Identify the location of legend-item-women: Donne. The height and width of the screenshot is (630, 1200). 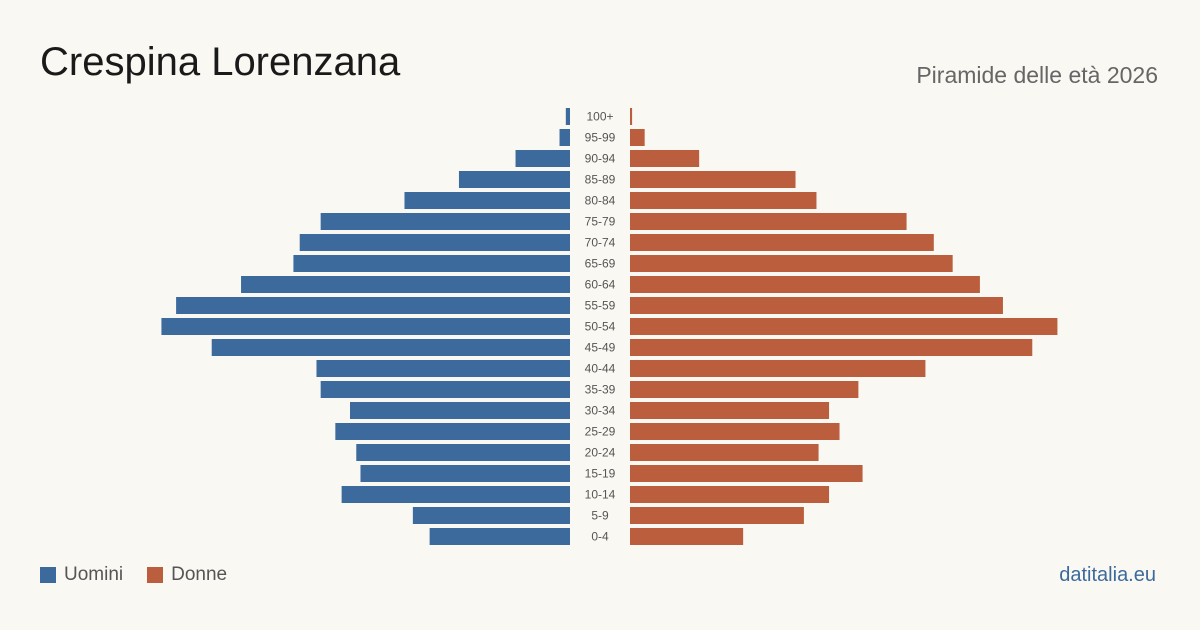
(187, 575).